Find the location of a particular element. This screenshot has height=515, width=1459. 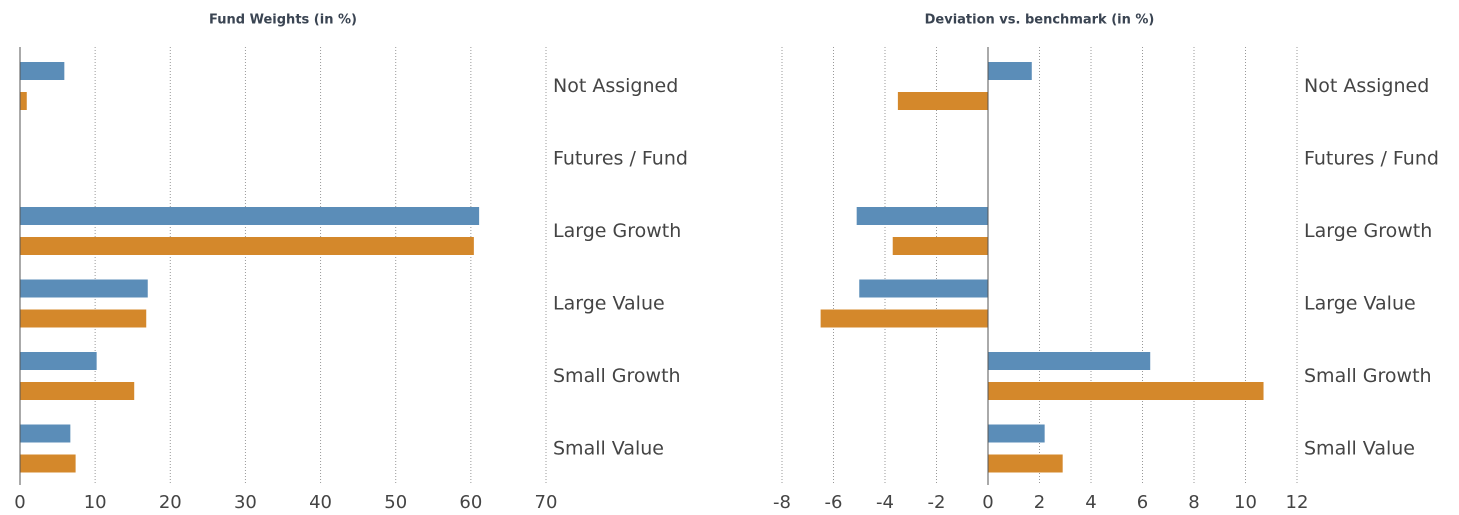

x-tick-label: 60 is located at coordinates (470, 502).